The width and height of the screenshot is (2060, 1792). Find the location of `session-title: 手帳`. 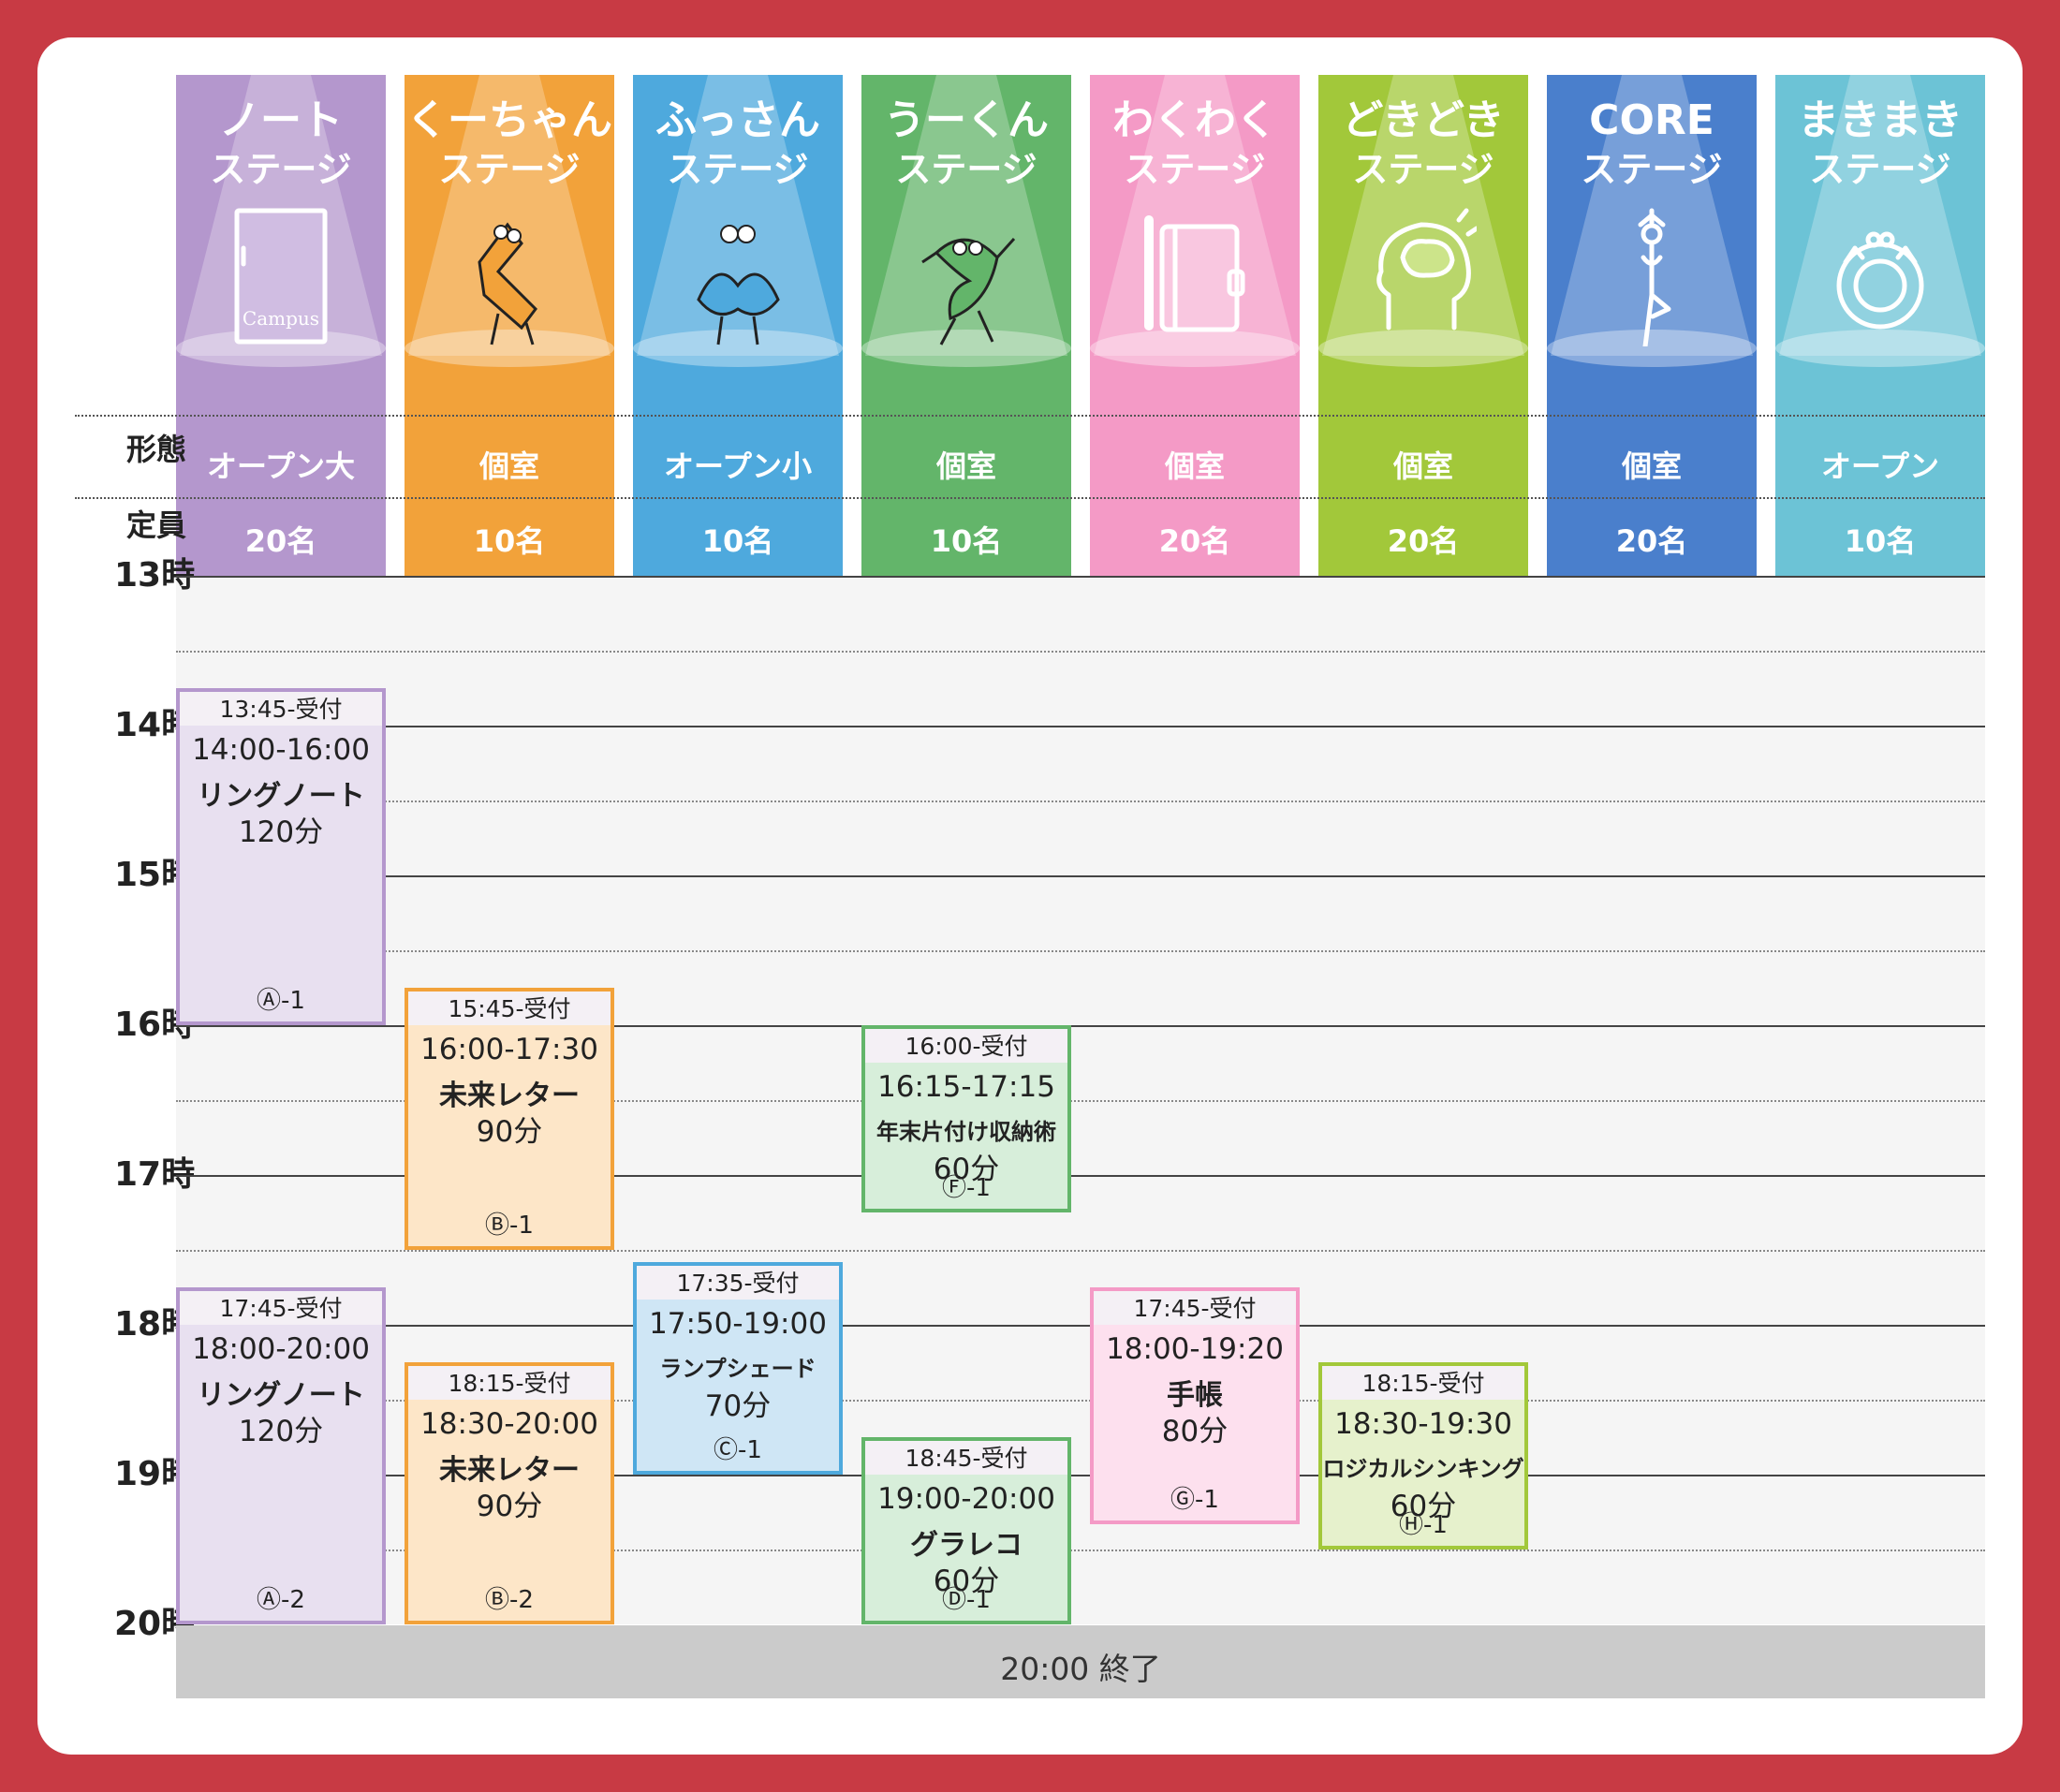

session-title: 手帳 is located at coordinates (1195, 1396).